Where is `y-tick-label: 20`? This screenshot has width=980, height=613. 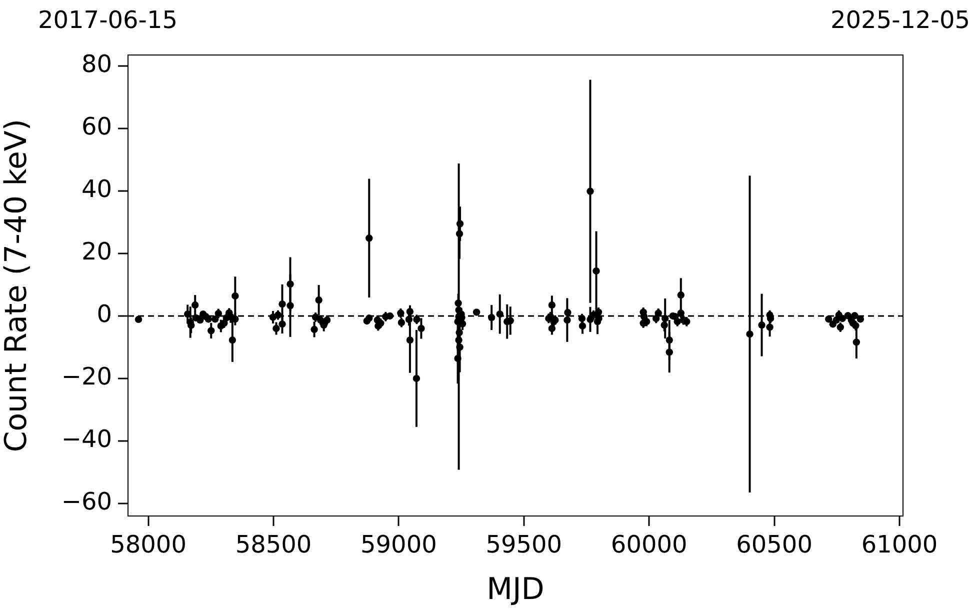 y-tick-label: 20 is located at coordinates (96, 252).